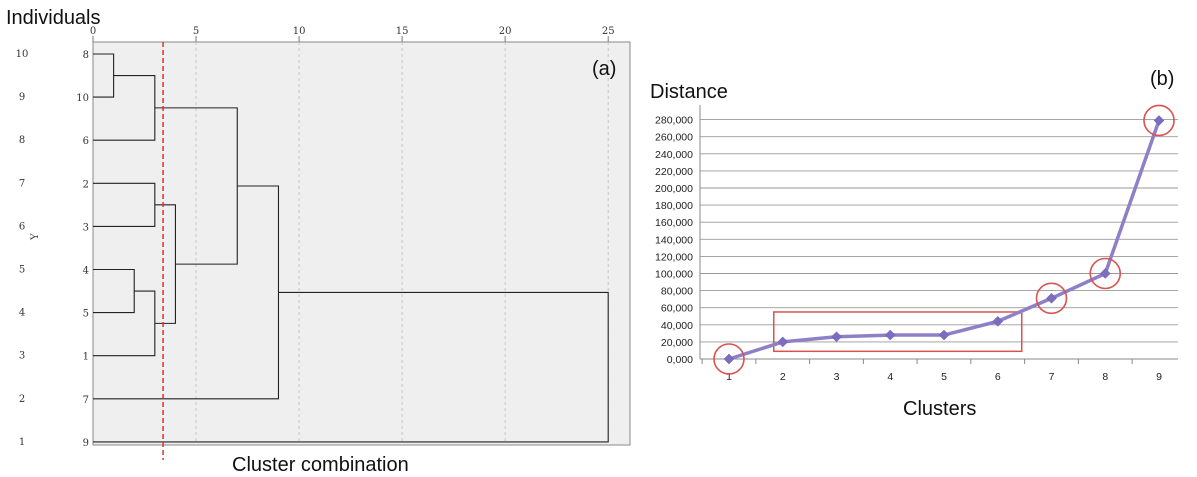 This screenshot has height=477, width=1197. What do you see at coordinates (674, 275) in the screenshot?
I see `y-tick-label: 100,000` at bounding box center [674, 275].